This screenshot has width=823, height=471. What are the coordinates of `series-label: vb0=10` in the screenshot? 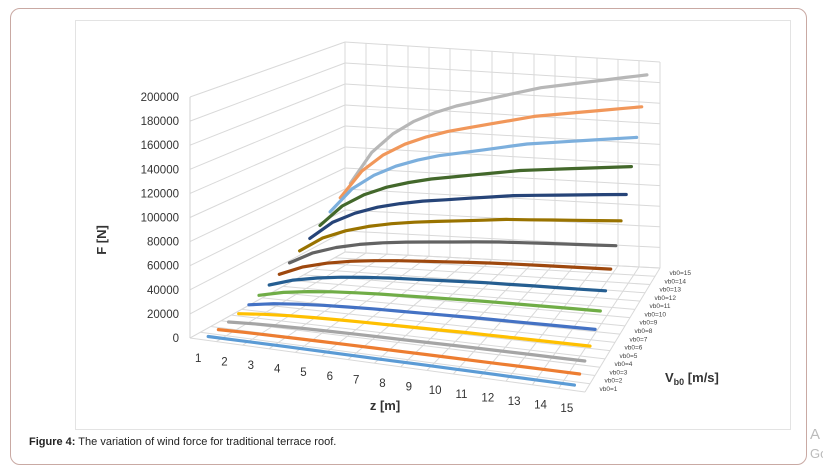 It's located at (656, 314).